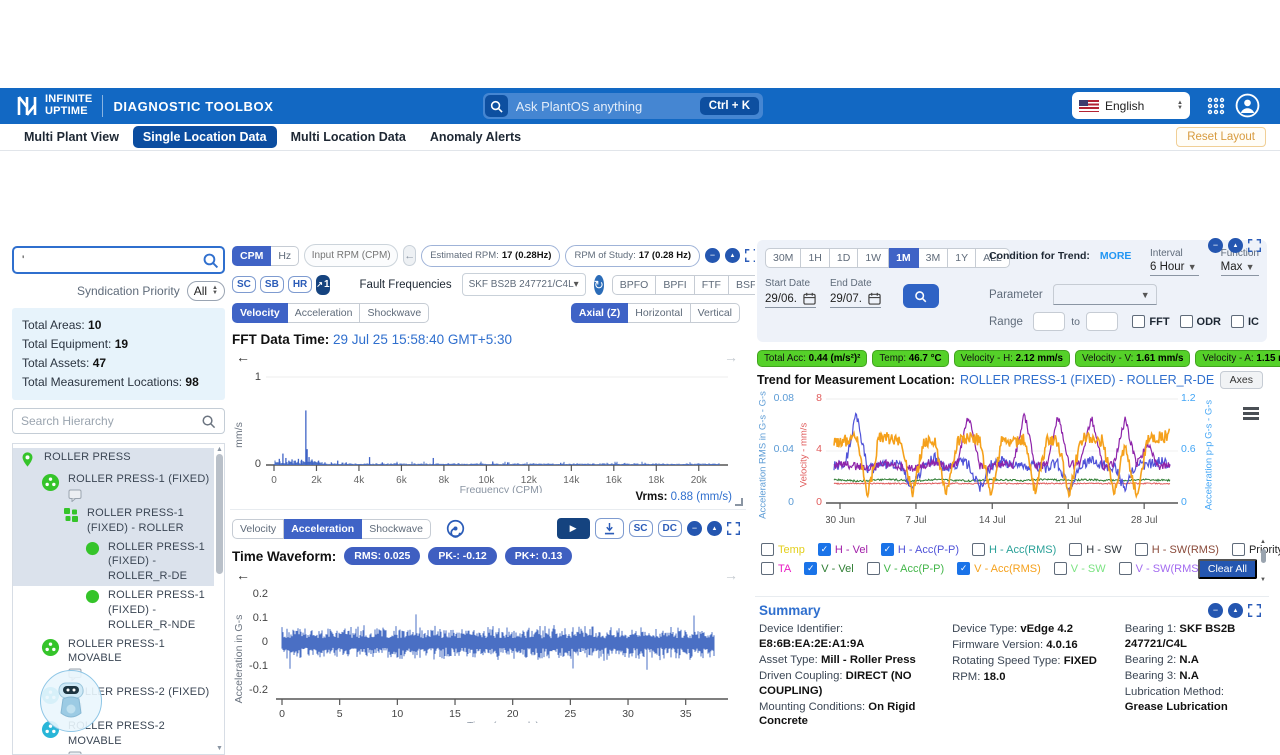  I want to click on legend-v-sw-rms-: V - SW(RMS), so click(1160, 568).